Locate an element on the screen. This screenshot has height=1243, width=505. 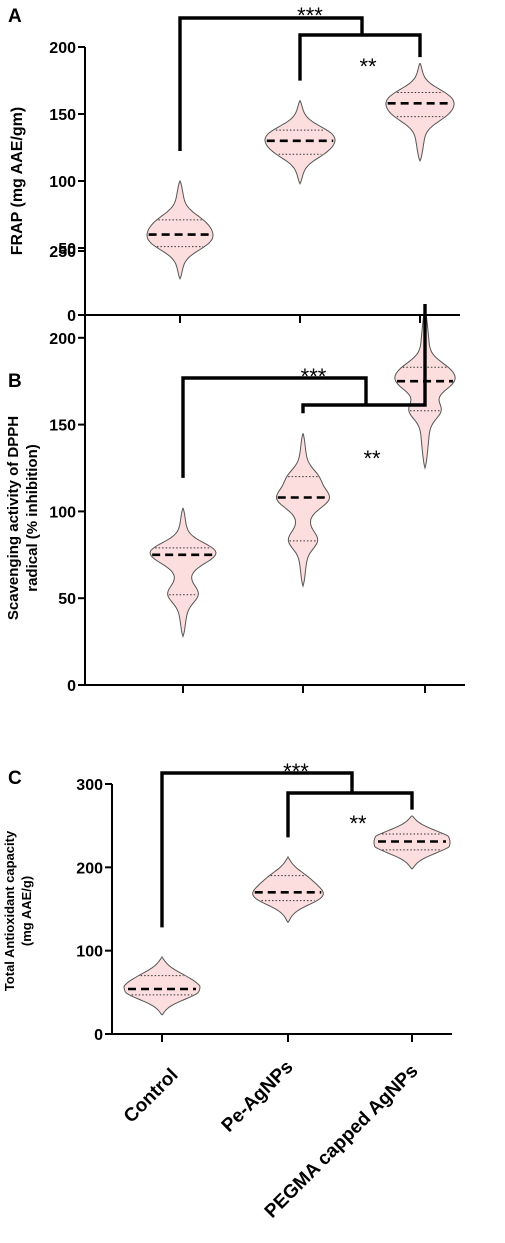
y-axis-label: FRAP (mg AAE/gm) is located at coordinates (17, 181).